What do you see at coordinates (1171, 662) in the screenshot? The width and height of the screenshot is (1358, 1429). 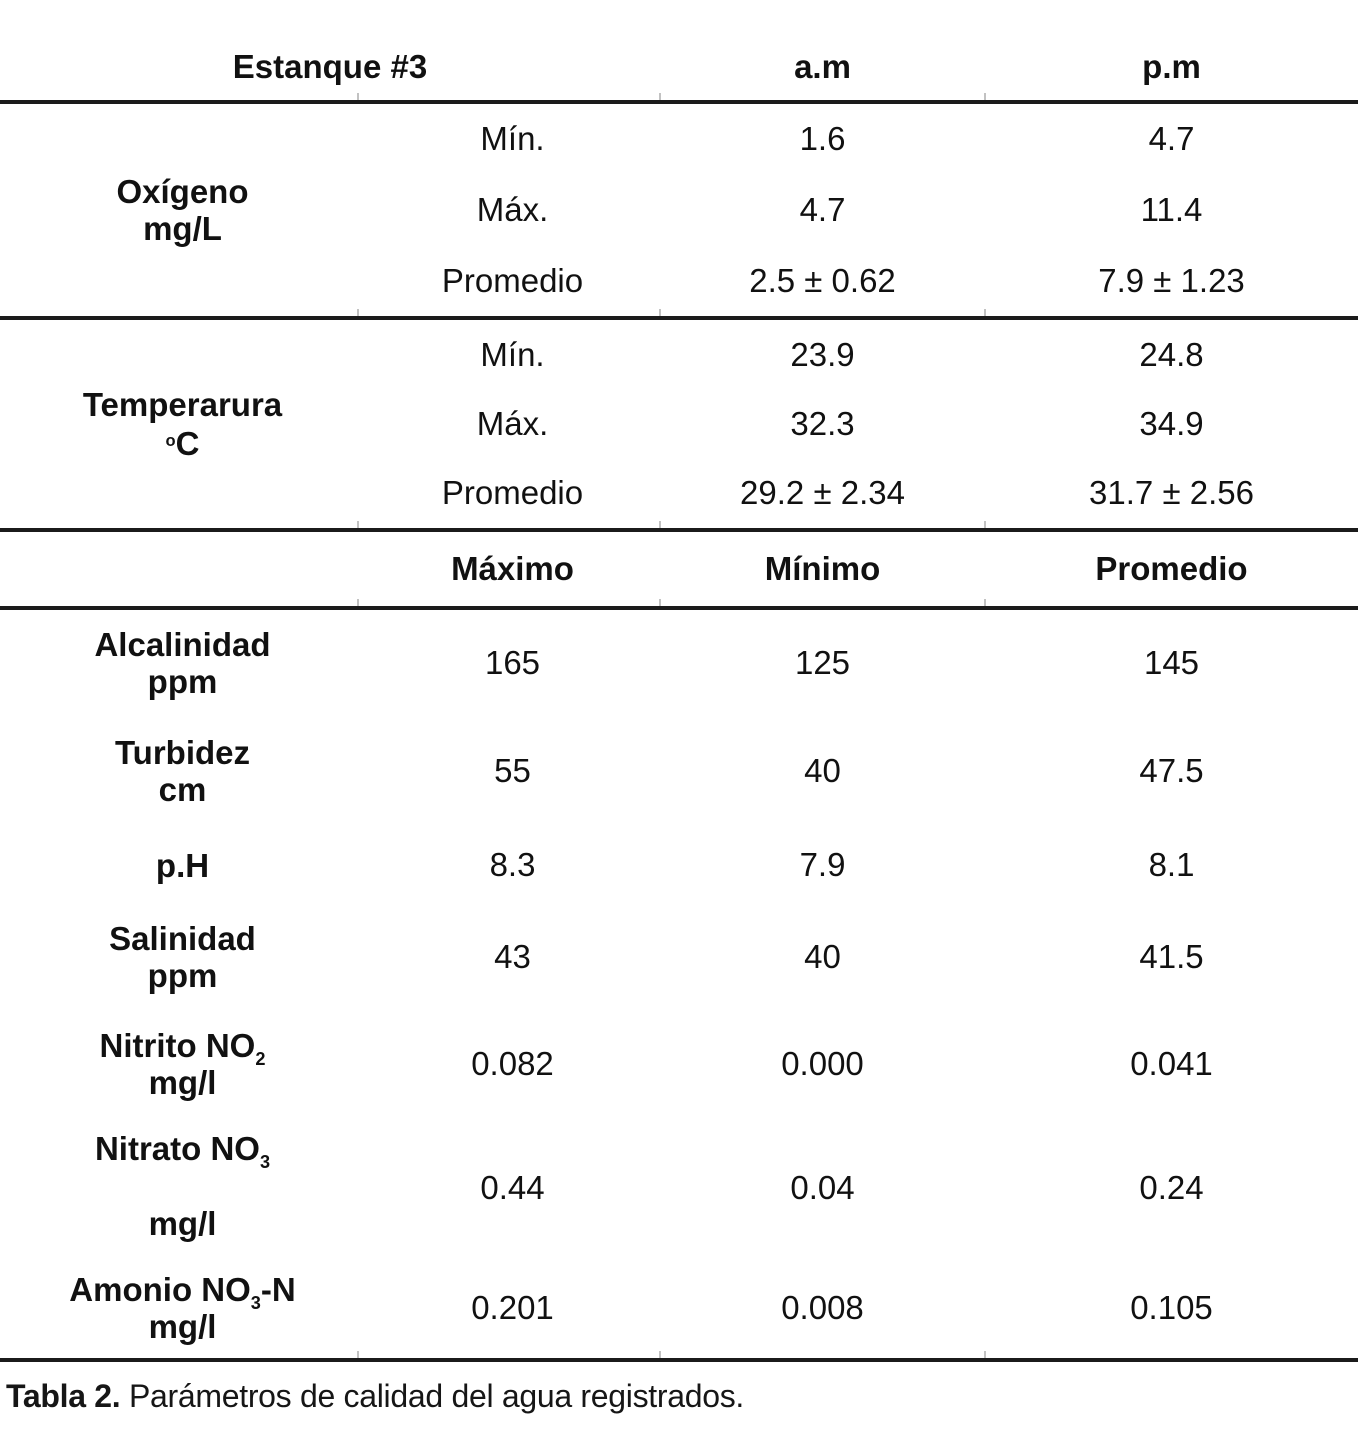 I see `value-avg: 145` at bounding box center [1171, 662].